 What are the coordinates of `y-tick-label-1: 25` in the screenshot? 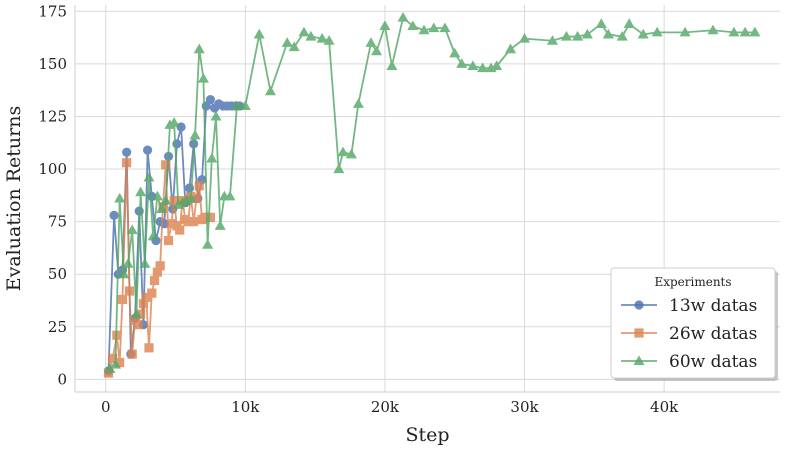 It's located at (57, 327).